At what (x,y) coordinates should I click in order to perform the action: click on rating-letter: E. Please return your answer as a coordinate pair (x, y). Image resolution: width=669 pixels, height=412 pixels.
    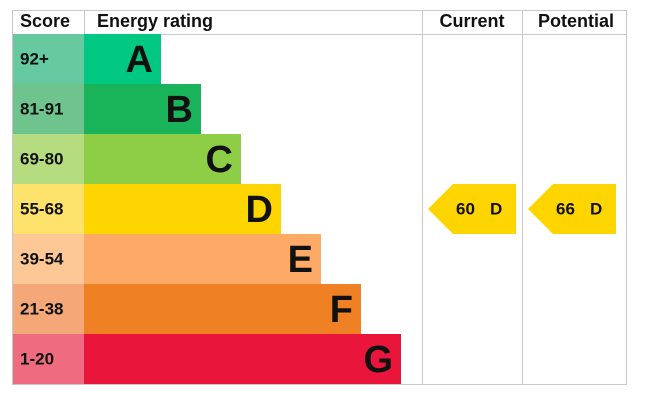
    Looking at the image, I should click on (300, 260).